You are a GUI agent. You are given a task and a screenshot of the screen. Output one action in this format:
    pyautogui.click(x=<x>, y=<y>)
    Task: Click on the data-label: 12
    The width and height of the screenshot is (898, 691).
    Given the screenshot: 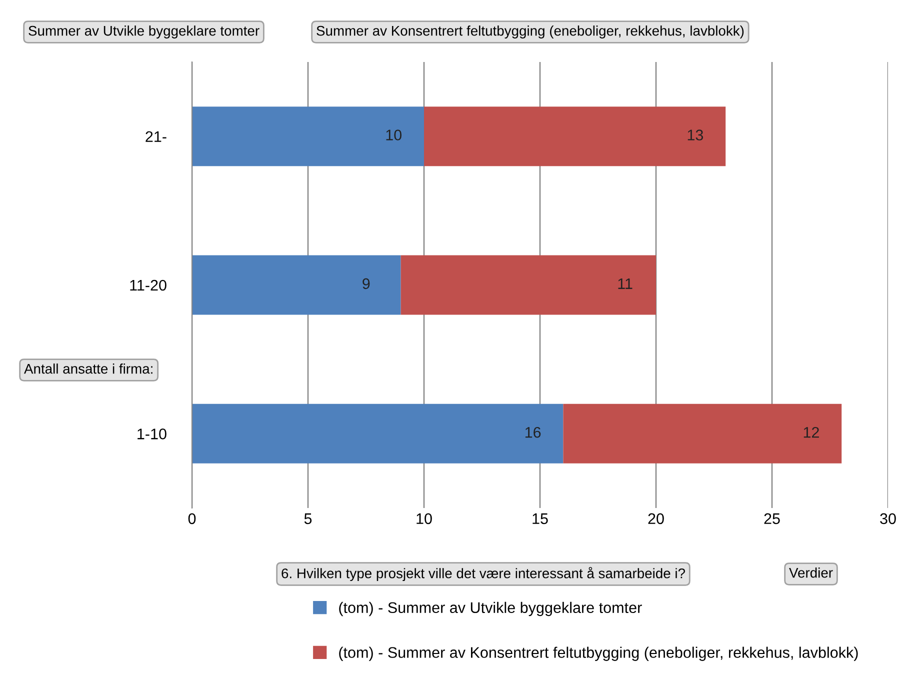 What is the action you would take?
    pyautogui.click(x=811, y=432)
    